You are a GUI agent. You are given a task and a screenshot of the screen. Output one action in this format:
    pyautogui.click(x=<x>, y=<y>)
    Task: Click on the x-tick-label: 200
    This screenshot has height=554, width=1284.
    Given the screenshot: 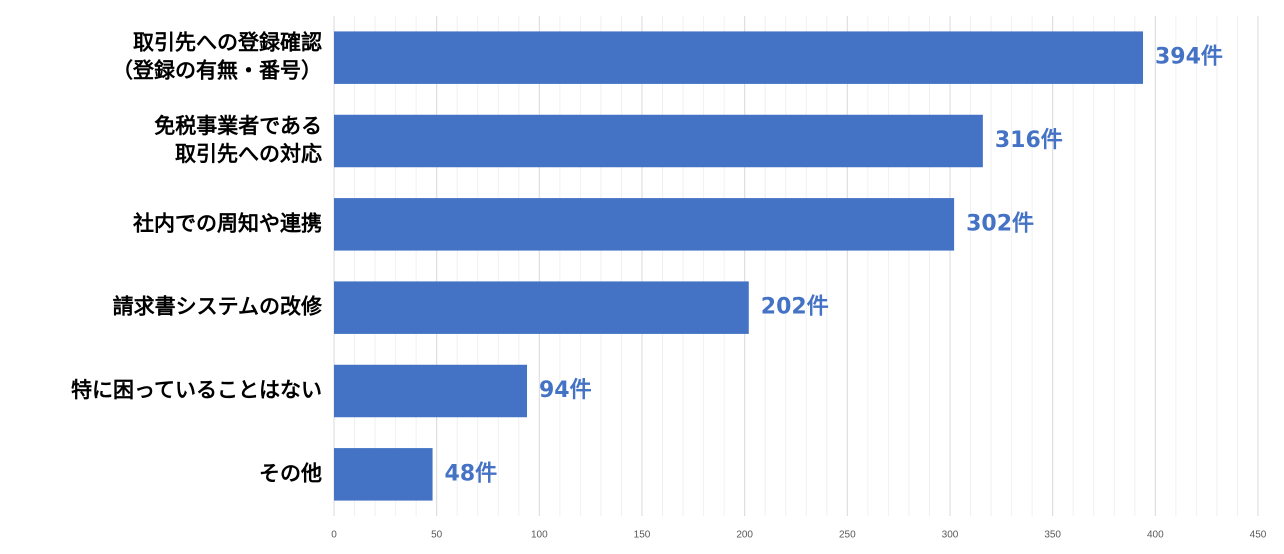 What is the action you would take?
    pyautogui.click(x=744, y=535)
    